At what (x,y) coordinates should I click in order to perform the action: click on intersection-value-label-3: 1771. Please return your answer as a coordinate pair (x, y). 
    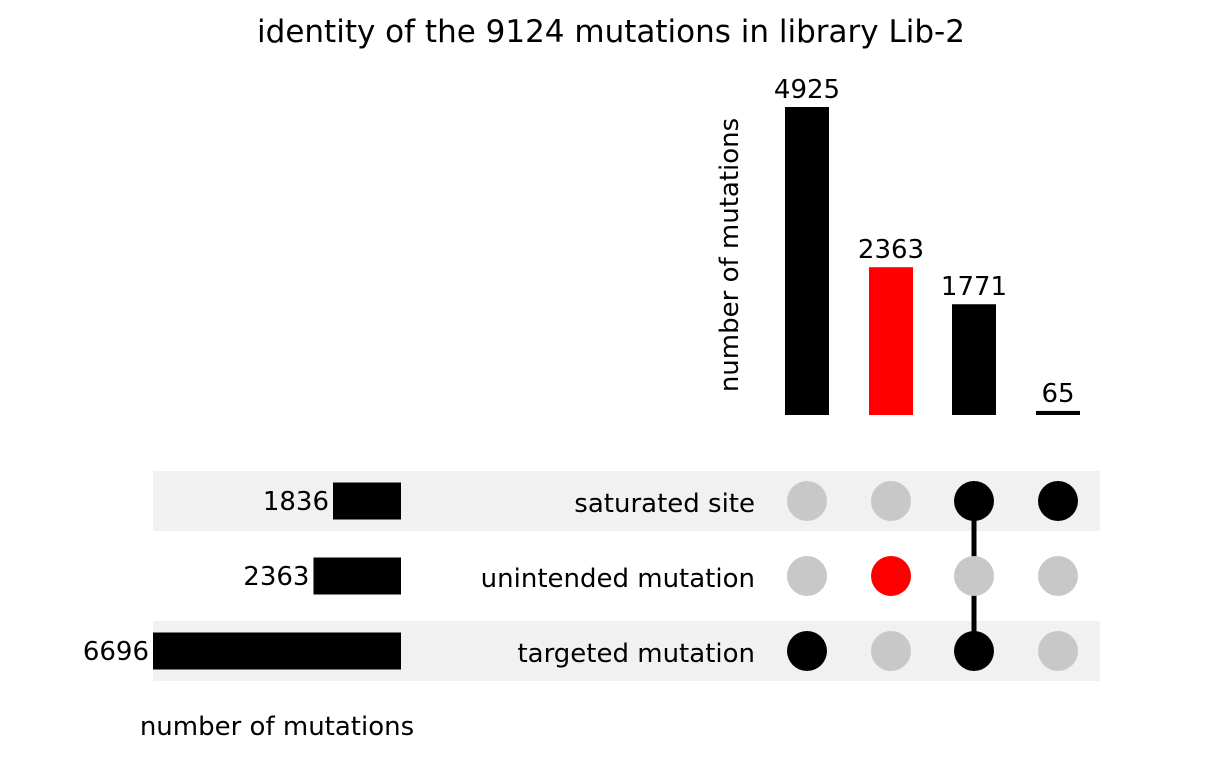
    Looking at the image, I should click on (974, 287).